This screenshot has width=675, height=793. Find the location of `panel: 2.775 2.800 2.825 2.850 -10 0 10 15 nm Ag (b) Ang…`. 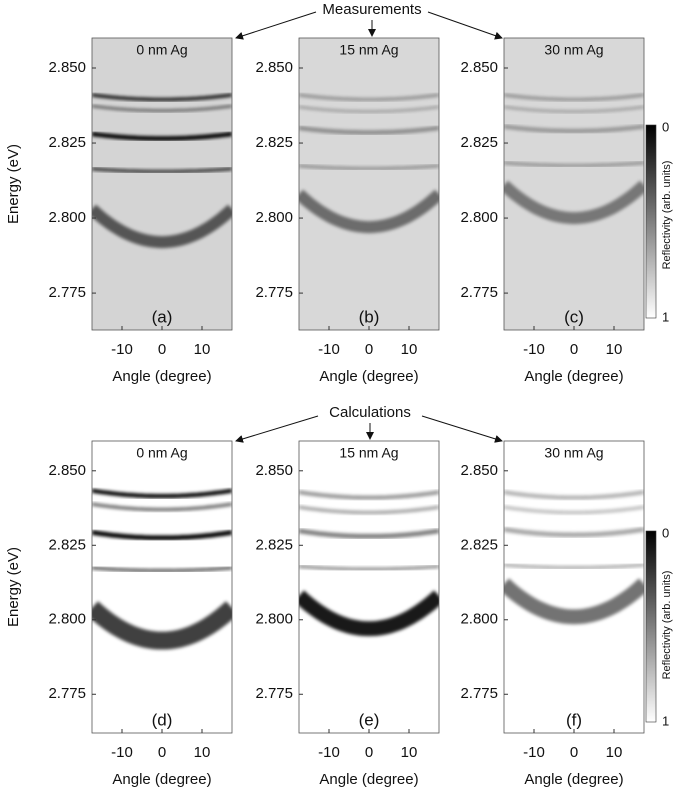

panel: 2.775 2.800 2.825 2.850 -10 0 10 15 nm Ag (b) Ang… is located at coordinates (347, 211).